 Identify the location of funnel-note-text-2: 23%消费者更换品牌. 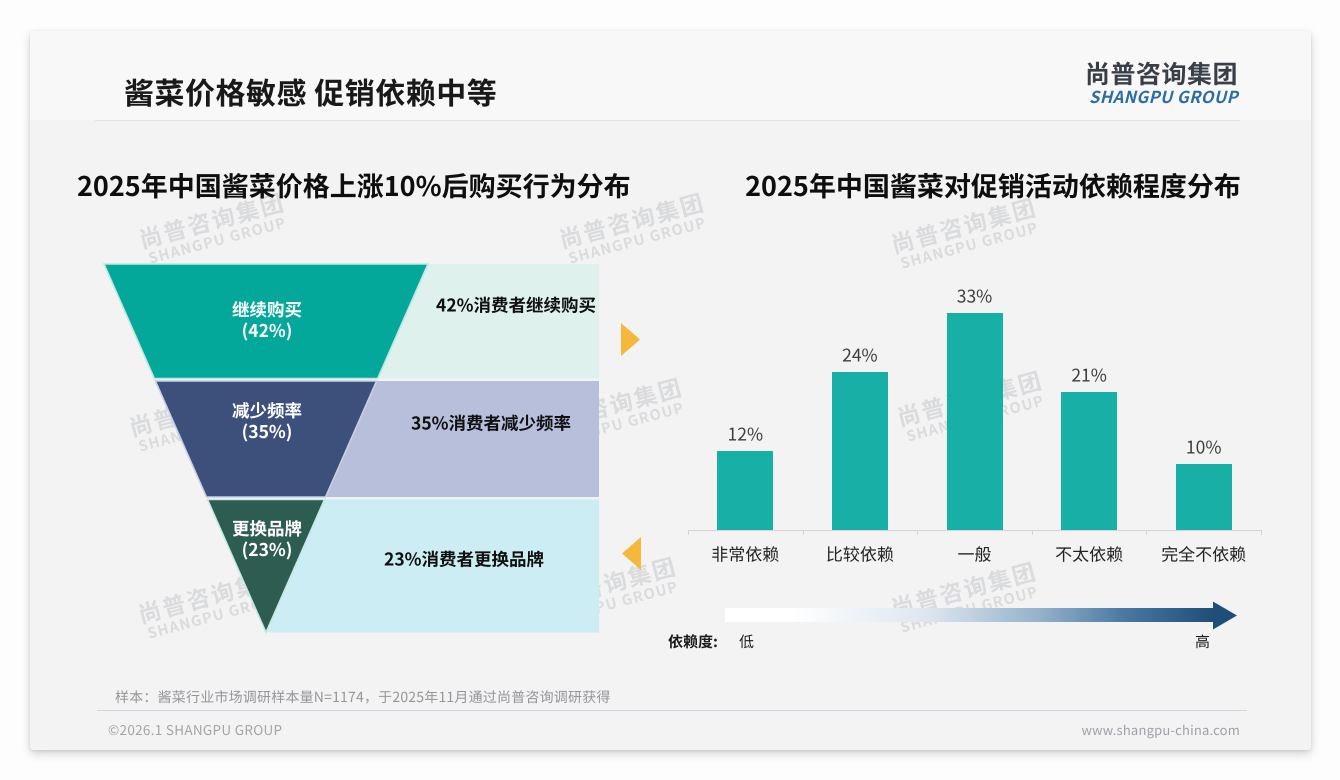
(464, 558).